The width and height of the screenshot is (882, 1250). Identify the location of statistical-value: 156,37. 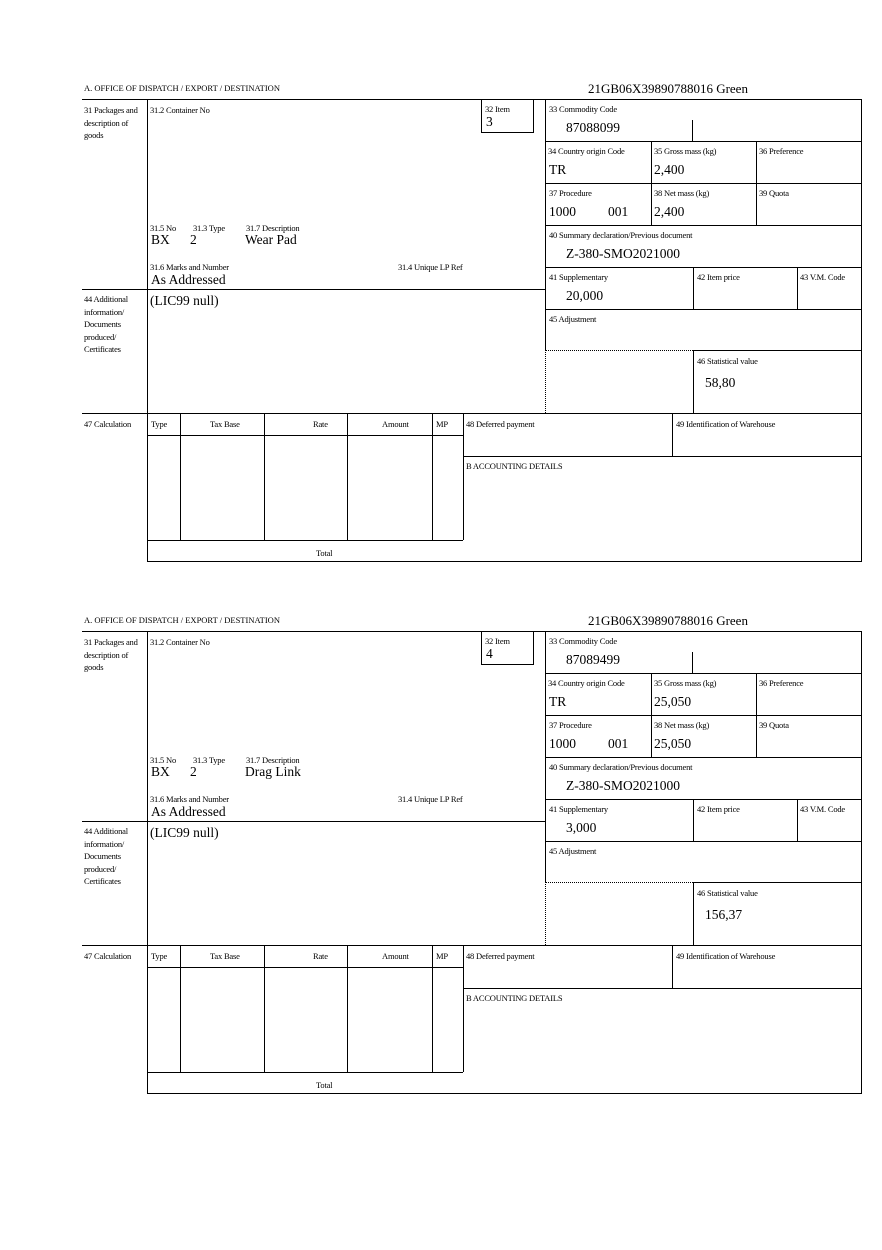
(724, 914).